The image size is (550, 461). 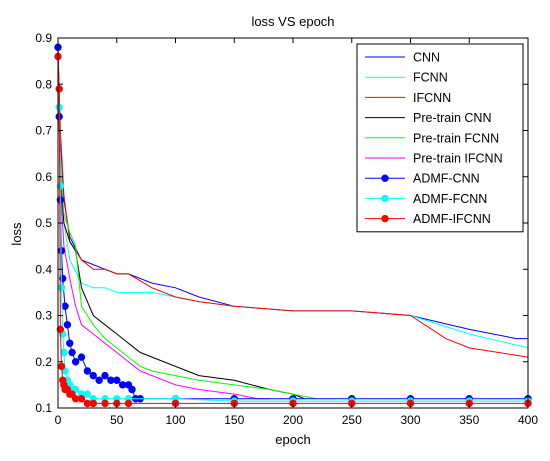 I want to click on chart-title: loss VS epoch, so click(x=292, y=21).